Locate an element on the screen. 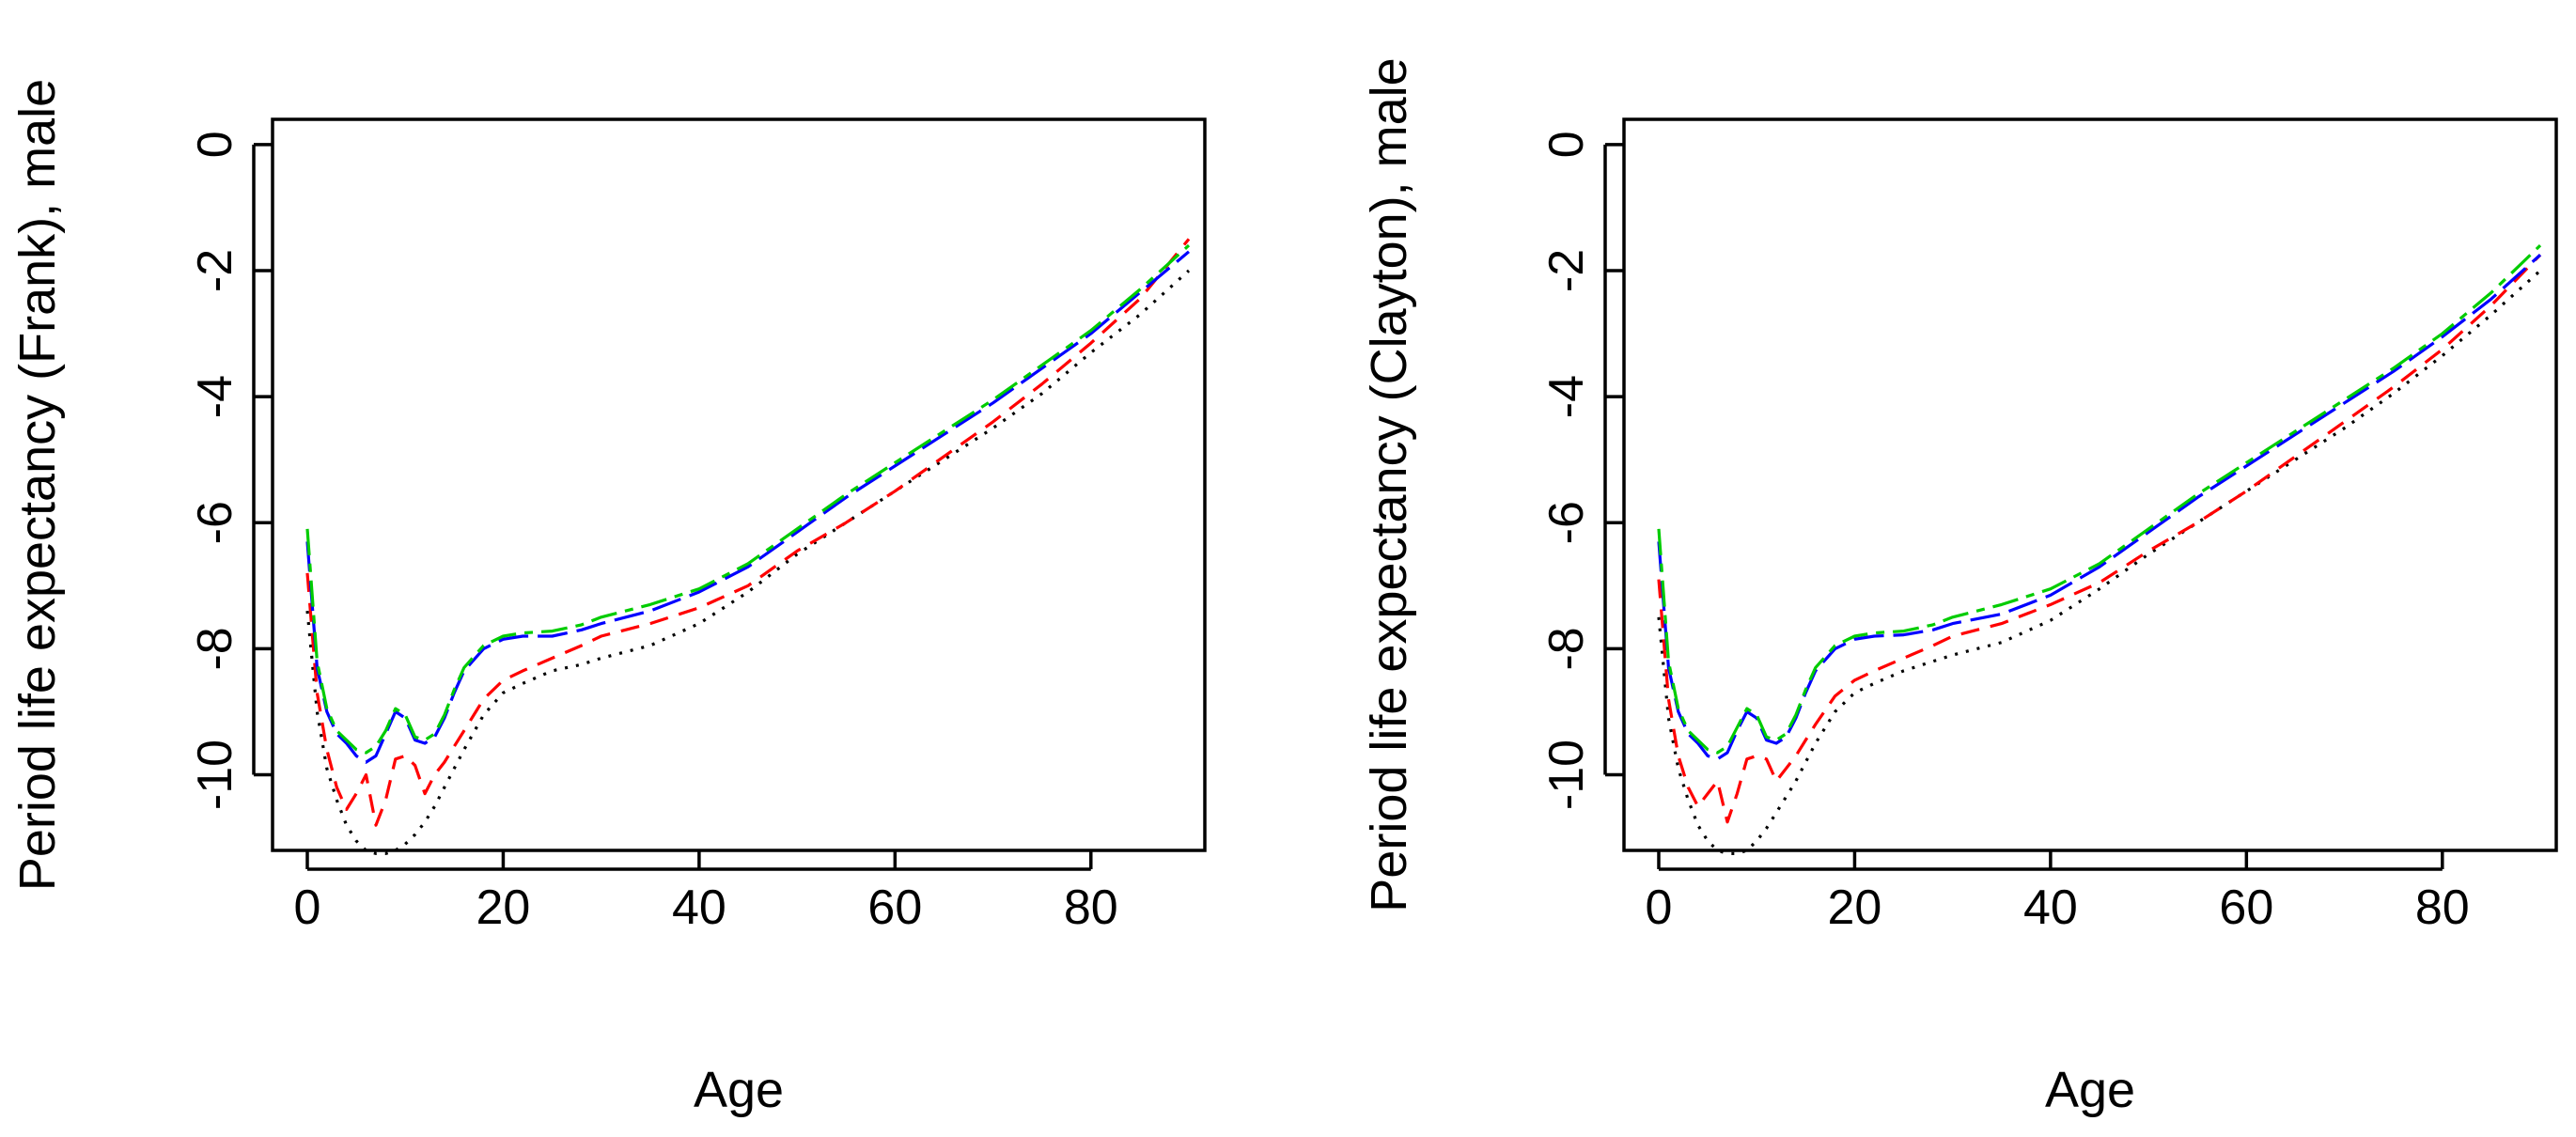 This screenshot has width=2576, height=1137. y-axis-title: Period life expectancy (Frank), male is located at coordinates (37, 485).